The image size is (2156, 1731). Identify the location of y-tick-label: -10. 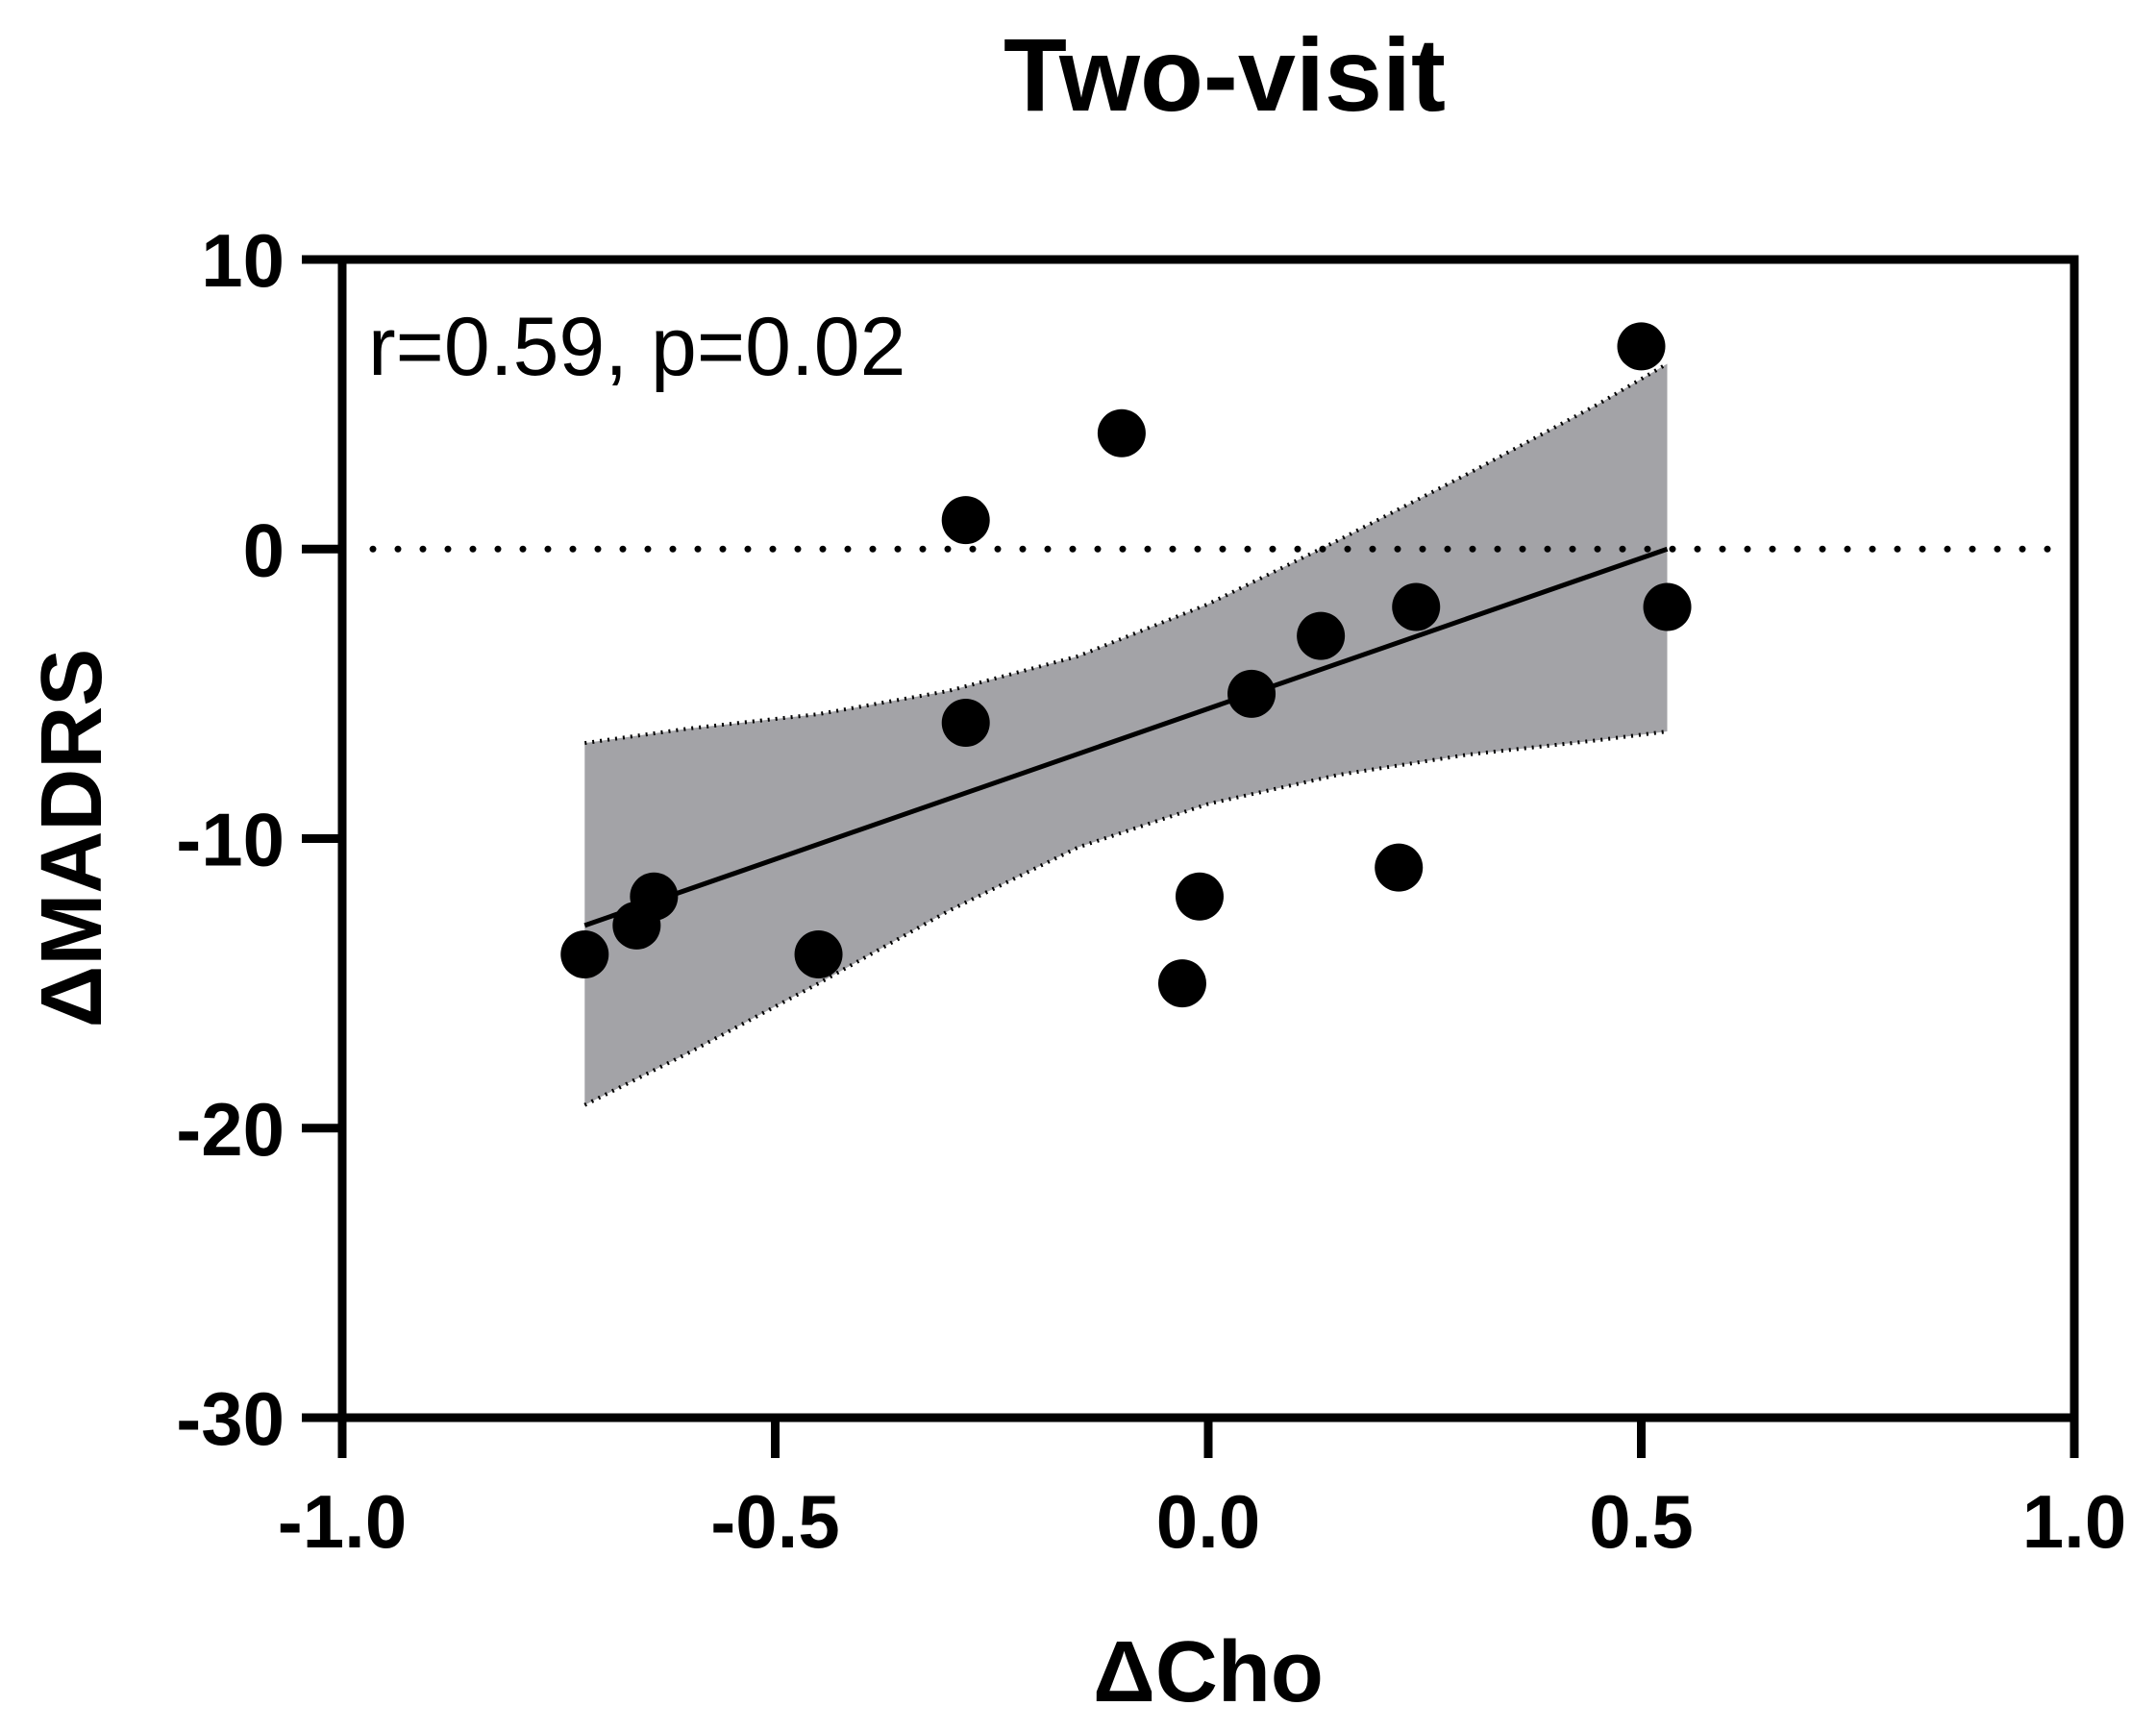
(230, 840).